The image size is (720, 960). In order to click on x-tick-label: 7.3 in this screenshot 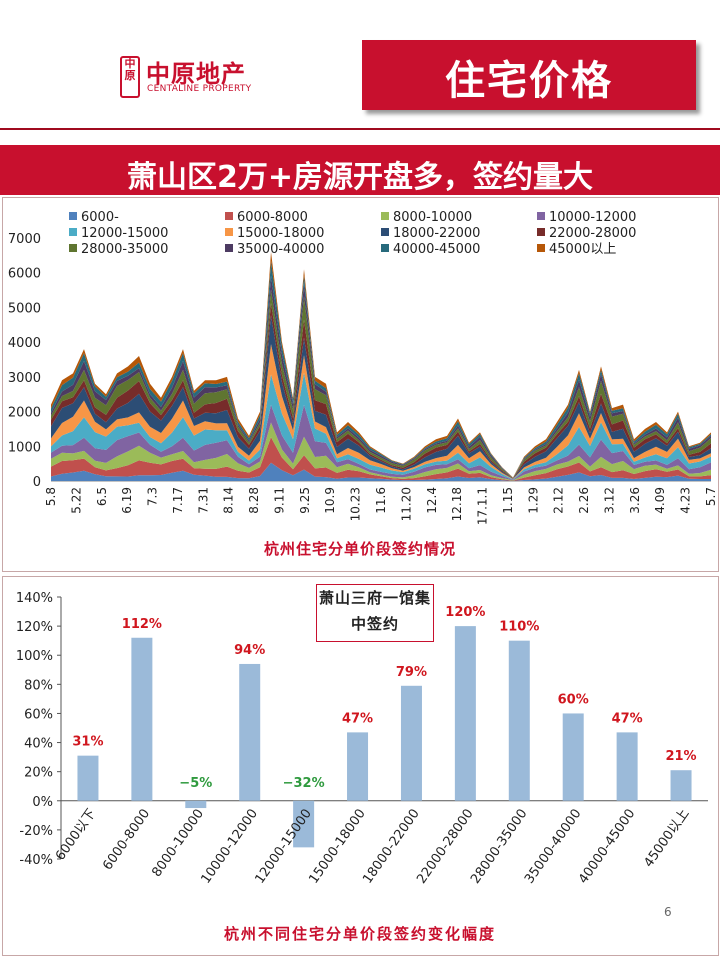, I will do `click(153, 496)`.